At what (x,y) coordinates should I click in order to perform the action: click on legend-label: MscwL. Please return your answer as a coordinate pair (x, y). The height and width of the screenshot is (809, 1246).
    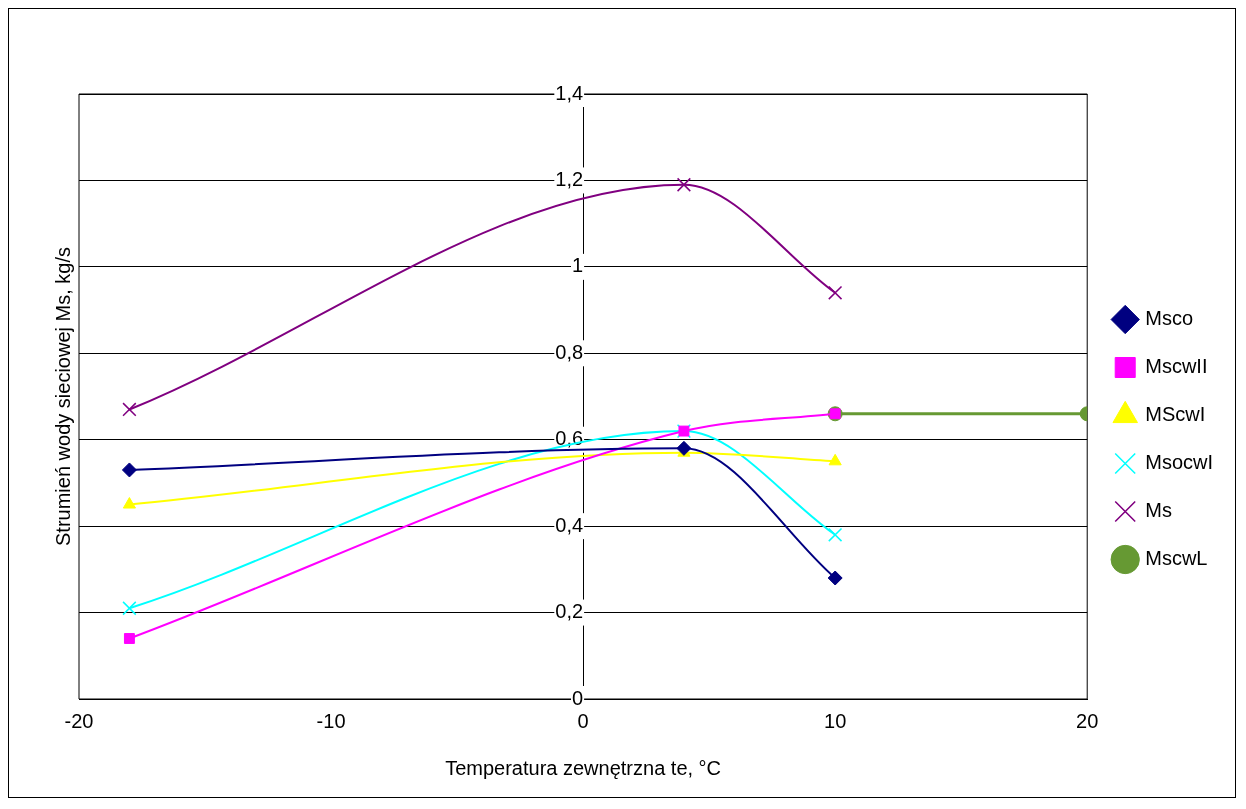
    Looking at the image, I should click on (1176, 558).